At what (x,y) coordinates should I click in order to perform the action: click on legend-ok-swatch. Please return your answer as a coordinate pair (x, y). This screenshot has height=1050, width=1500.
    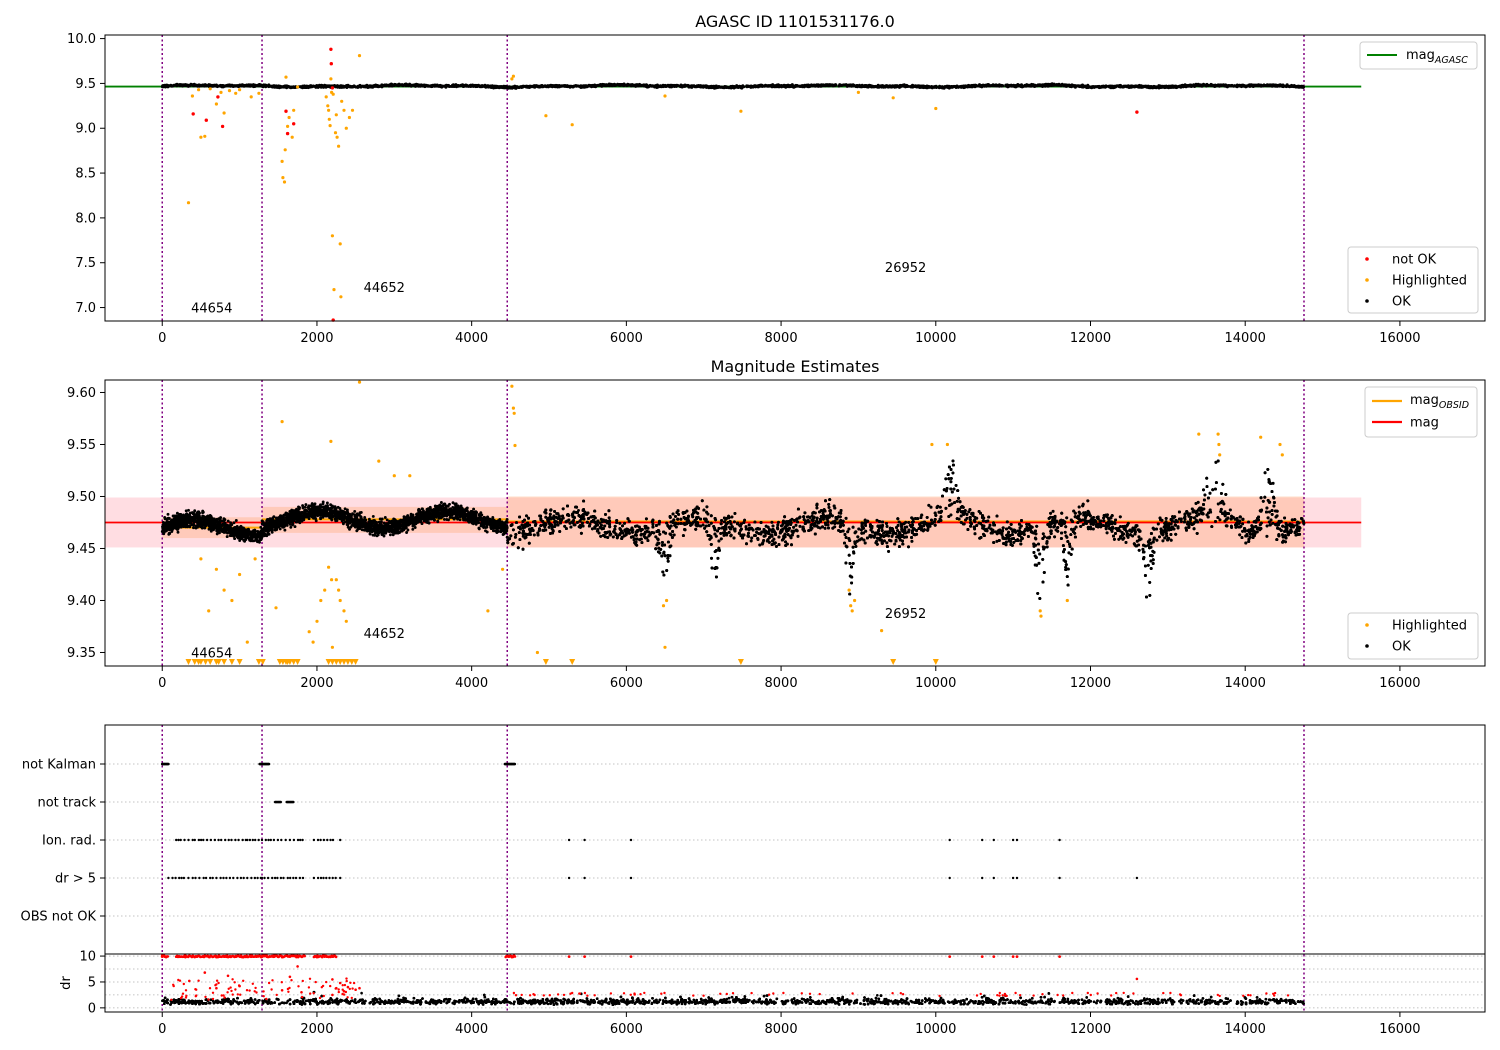
    Looking at the image, I should click on (1367, 301).